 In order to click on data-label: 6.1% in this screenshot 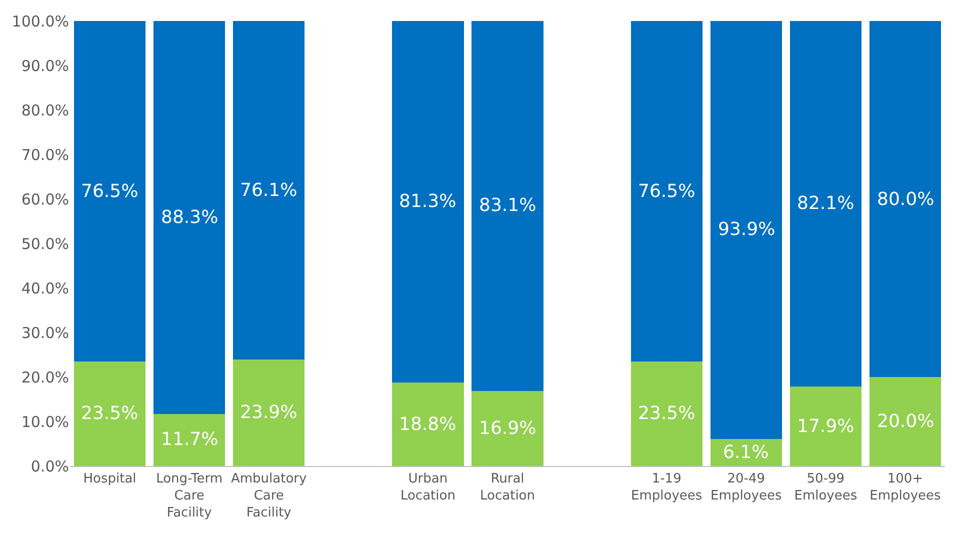, I will do `click(746, 452)`.